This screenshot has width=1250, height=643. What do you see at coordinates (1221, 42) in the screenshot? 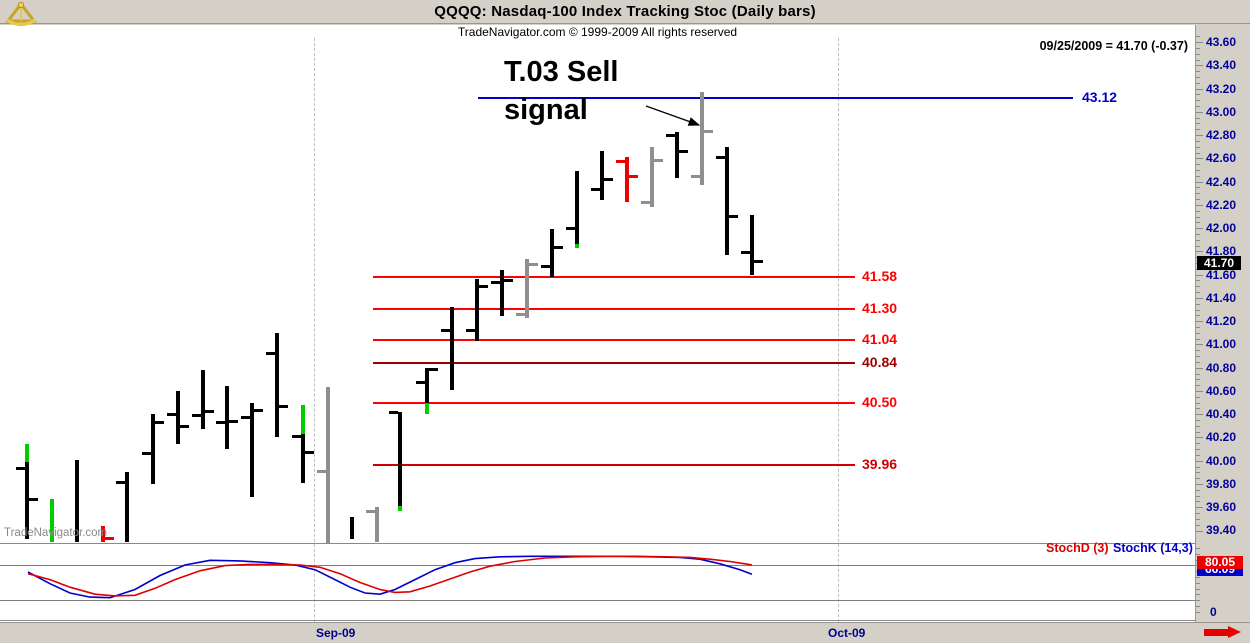
I see `price-axis-label: 43.60` at bounding box center [1221, 42].